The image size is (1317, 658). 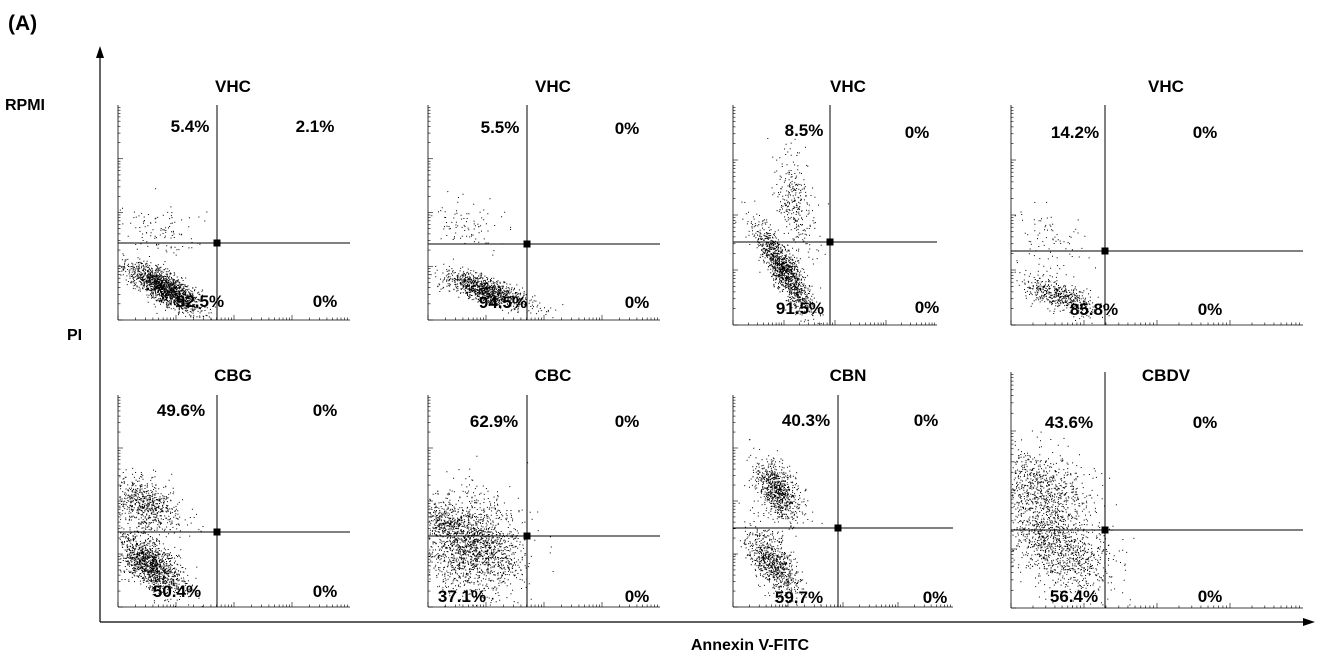 I want to click on y-axis-arrow-icon, so click(x=100, y=52).